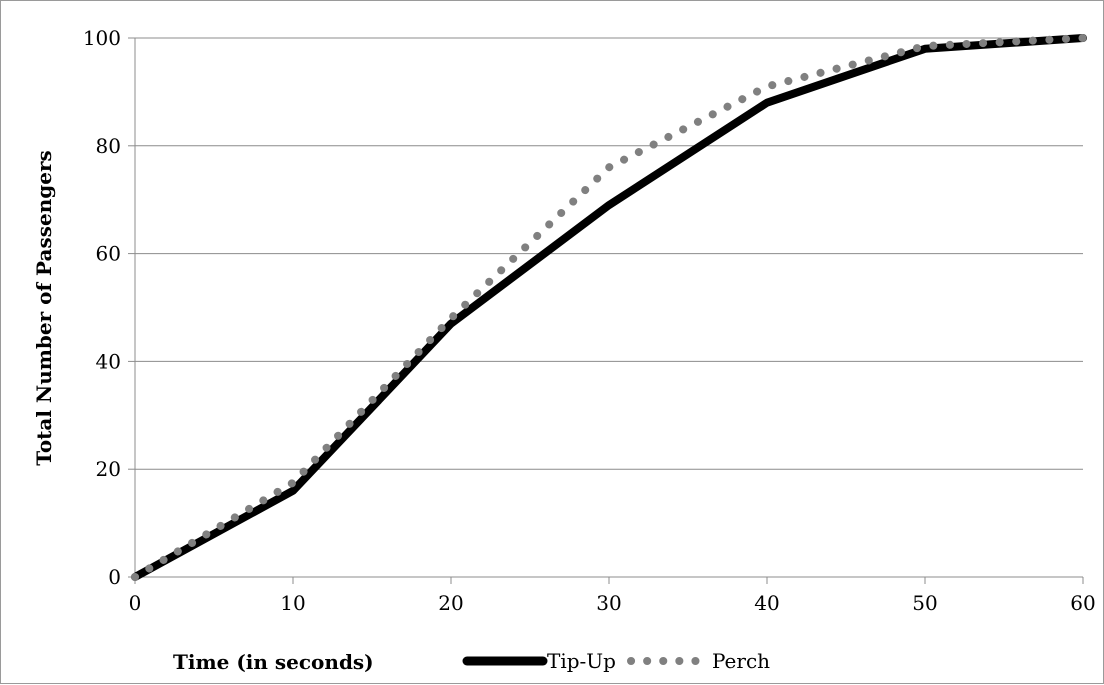  What do you see at coordinates (1082, 603) in the screenshot?
I see `x-tick-label-60: 60` at bounding box center [1082, 603].